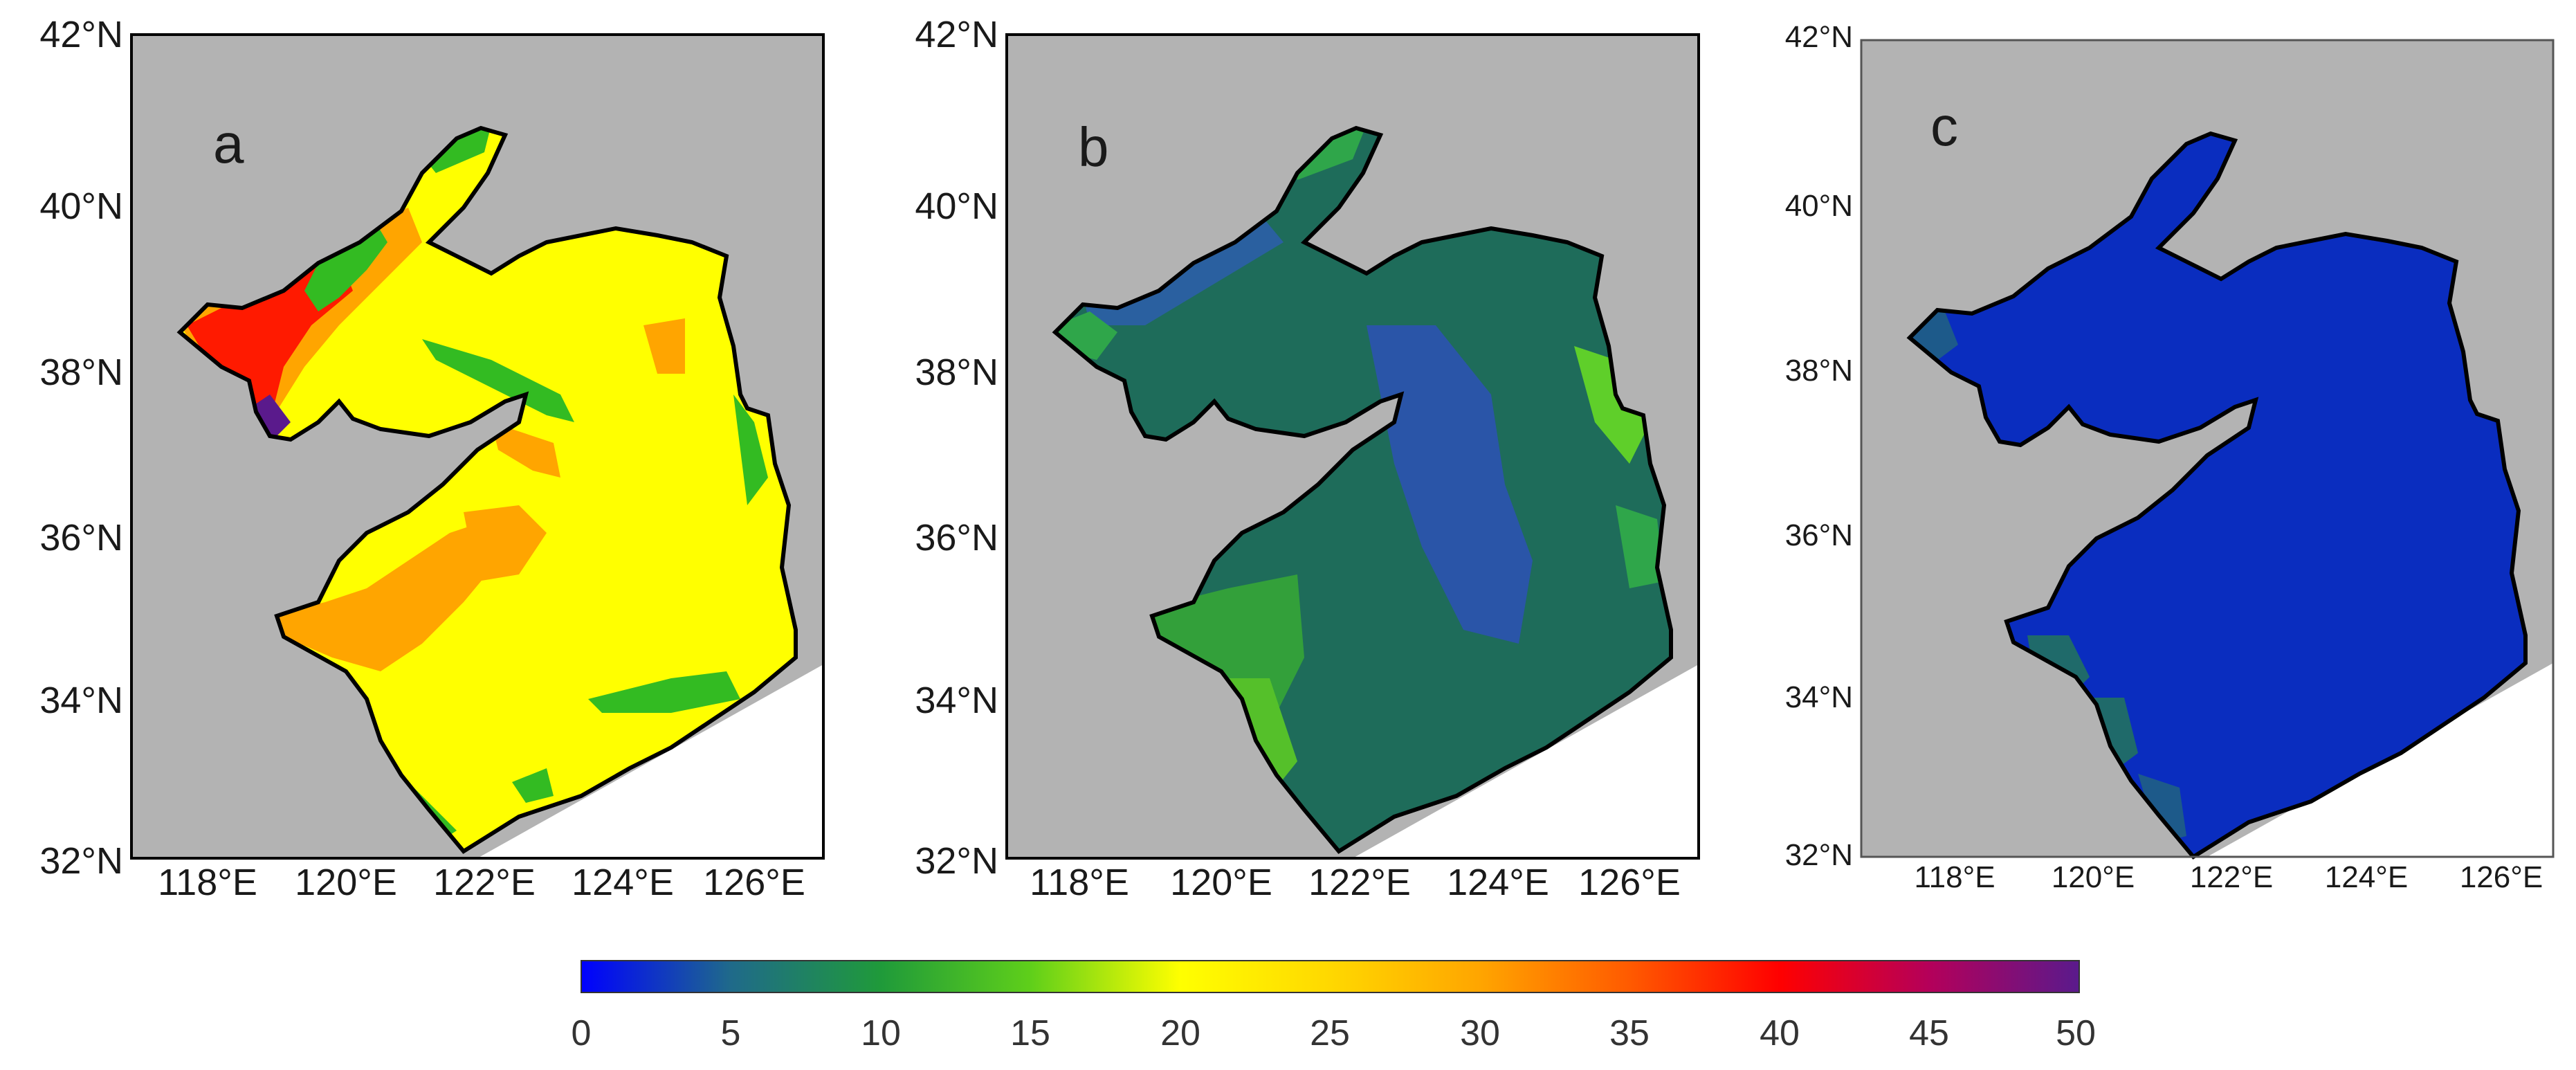  I want to click on panel-a-x-tick: 120°E, so click(346, 883).